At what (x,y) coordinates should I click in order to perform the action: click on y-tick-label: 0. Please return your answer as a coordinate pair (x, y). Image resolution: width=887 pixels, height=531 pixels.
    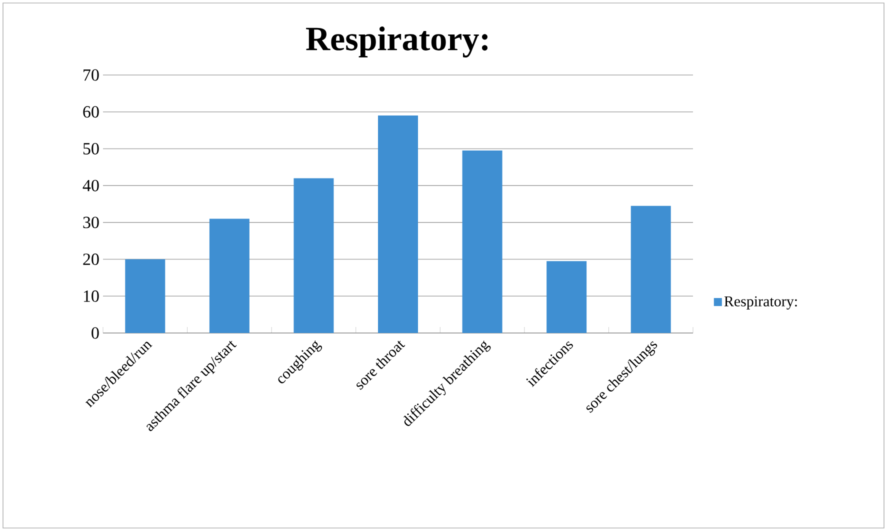
    Looking at the image, I should click on (95, 333).